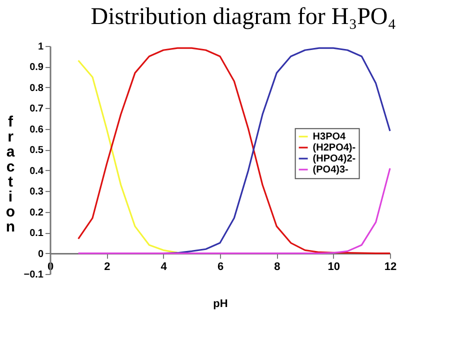 The width and height of the screenshot is (474, 355). Describe the element at coordinates (37, 192) in the screenshot. I see `y-tick-label: 0.3` at that location.